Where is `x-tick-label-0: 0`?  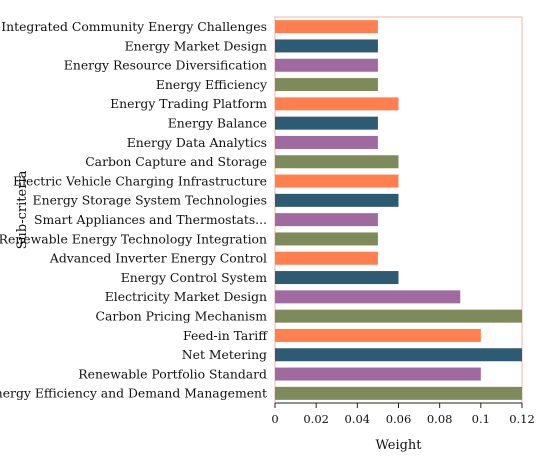 x-tick-label-0: 0 is located at coordinates (274, 419).